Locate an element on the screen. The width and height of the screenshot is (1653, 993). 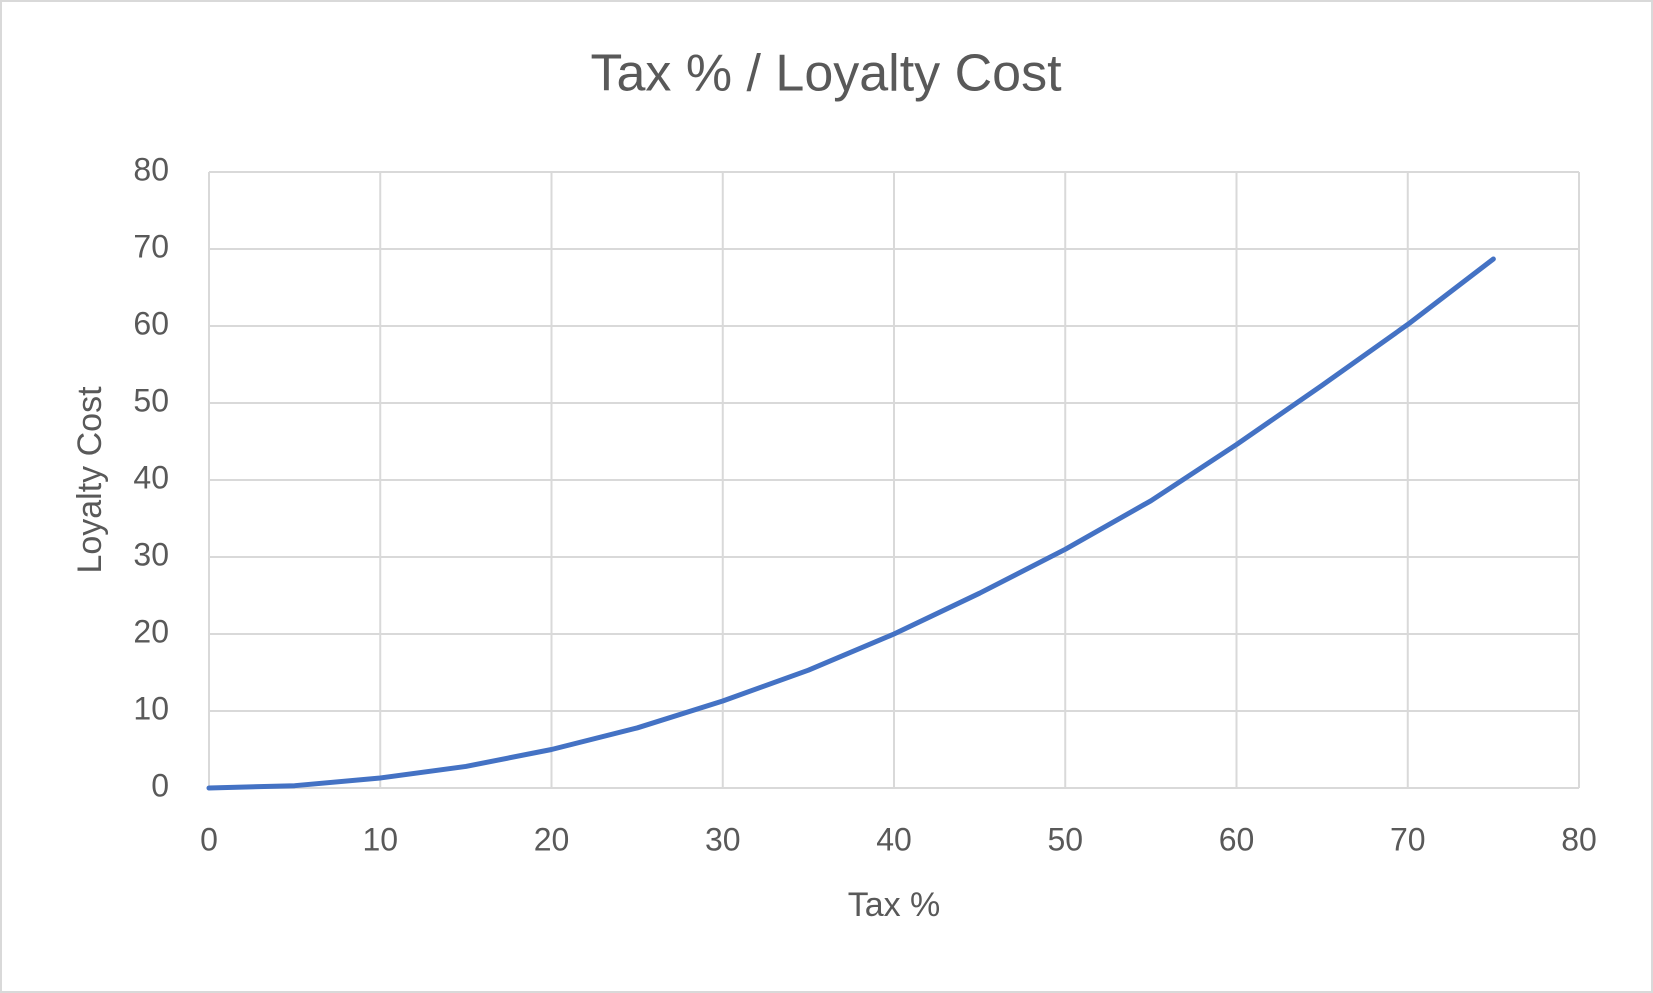
x-tick-label: 80 is located at coordinates (1579, 839).